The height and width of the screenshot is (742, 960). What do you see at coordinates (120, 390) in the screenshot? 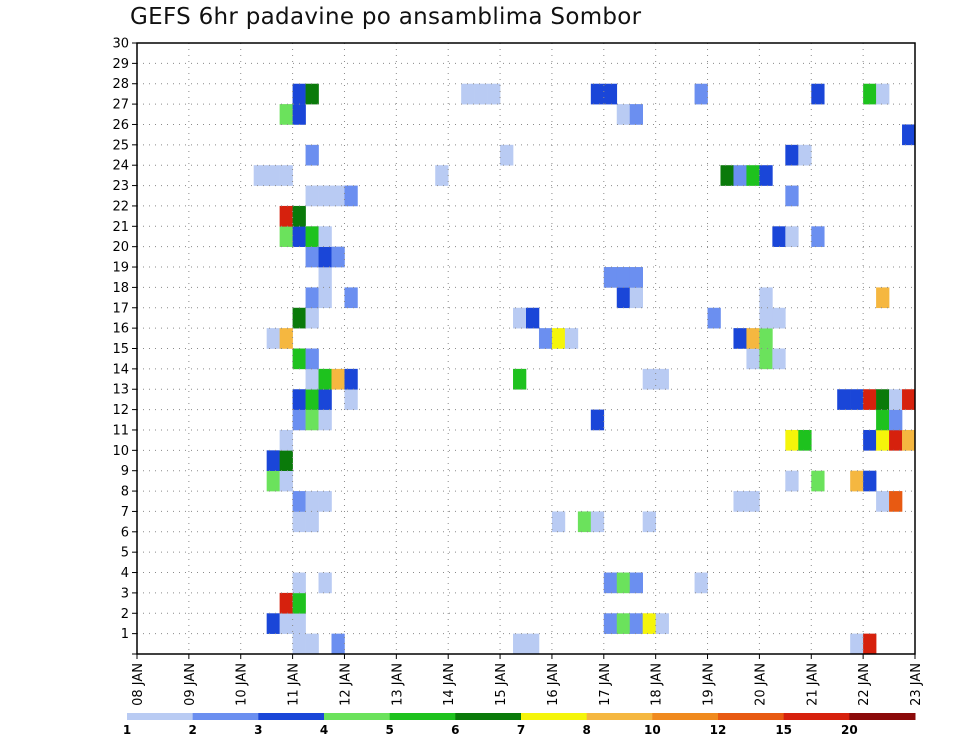
I see `y-tick-label: 13` at bounding box center [120, 390].